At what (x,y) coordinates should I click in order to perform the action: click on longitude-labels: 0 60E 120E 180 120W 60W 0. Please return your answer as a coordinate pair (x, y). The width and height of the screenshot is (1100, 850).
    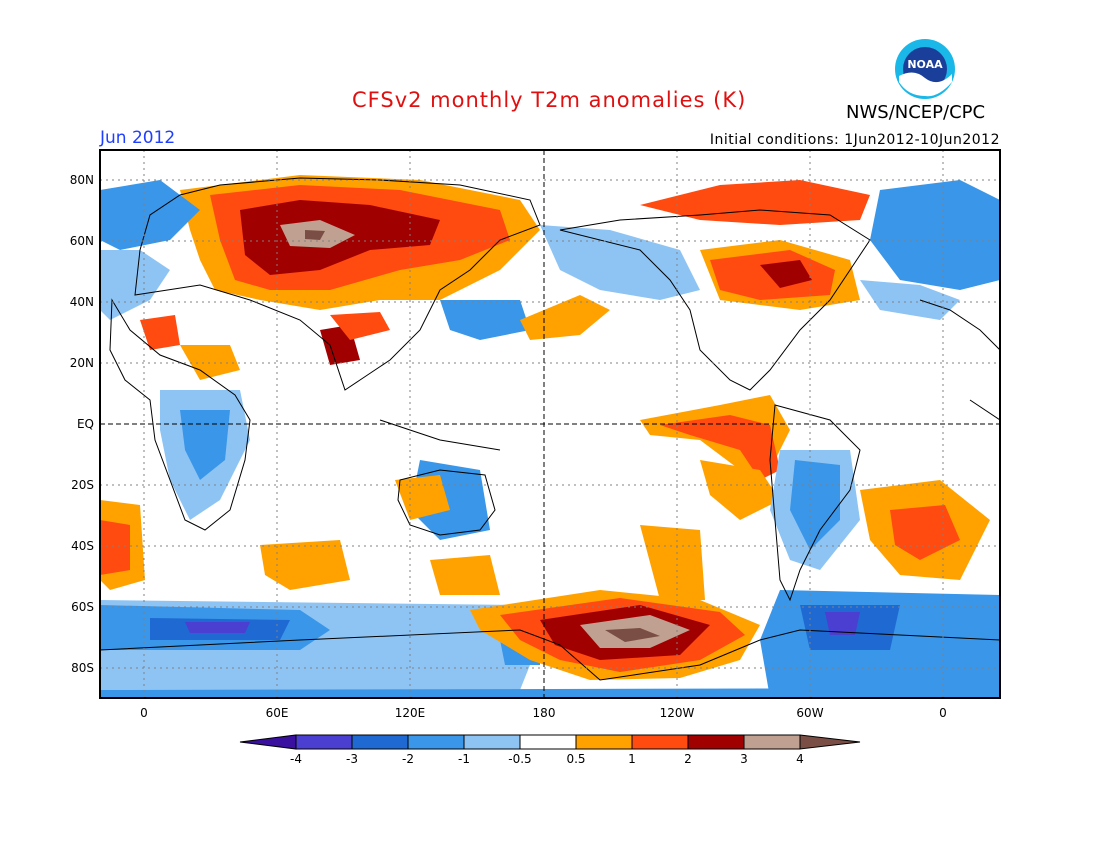
    Looking at the image, I should click on (543, 713).